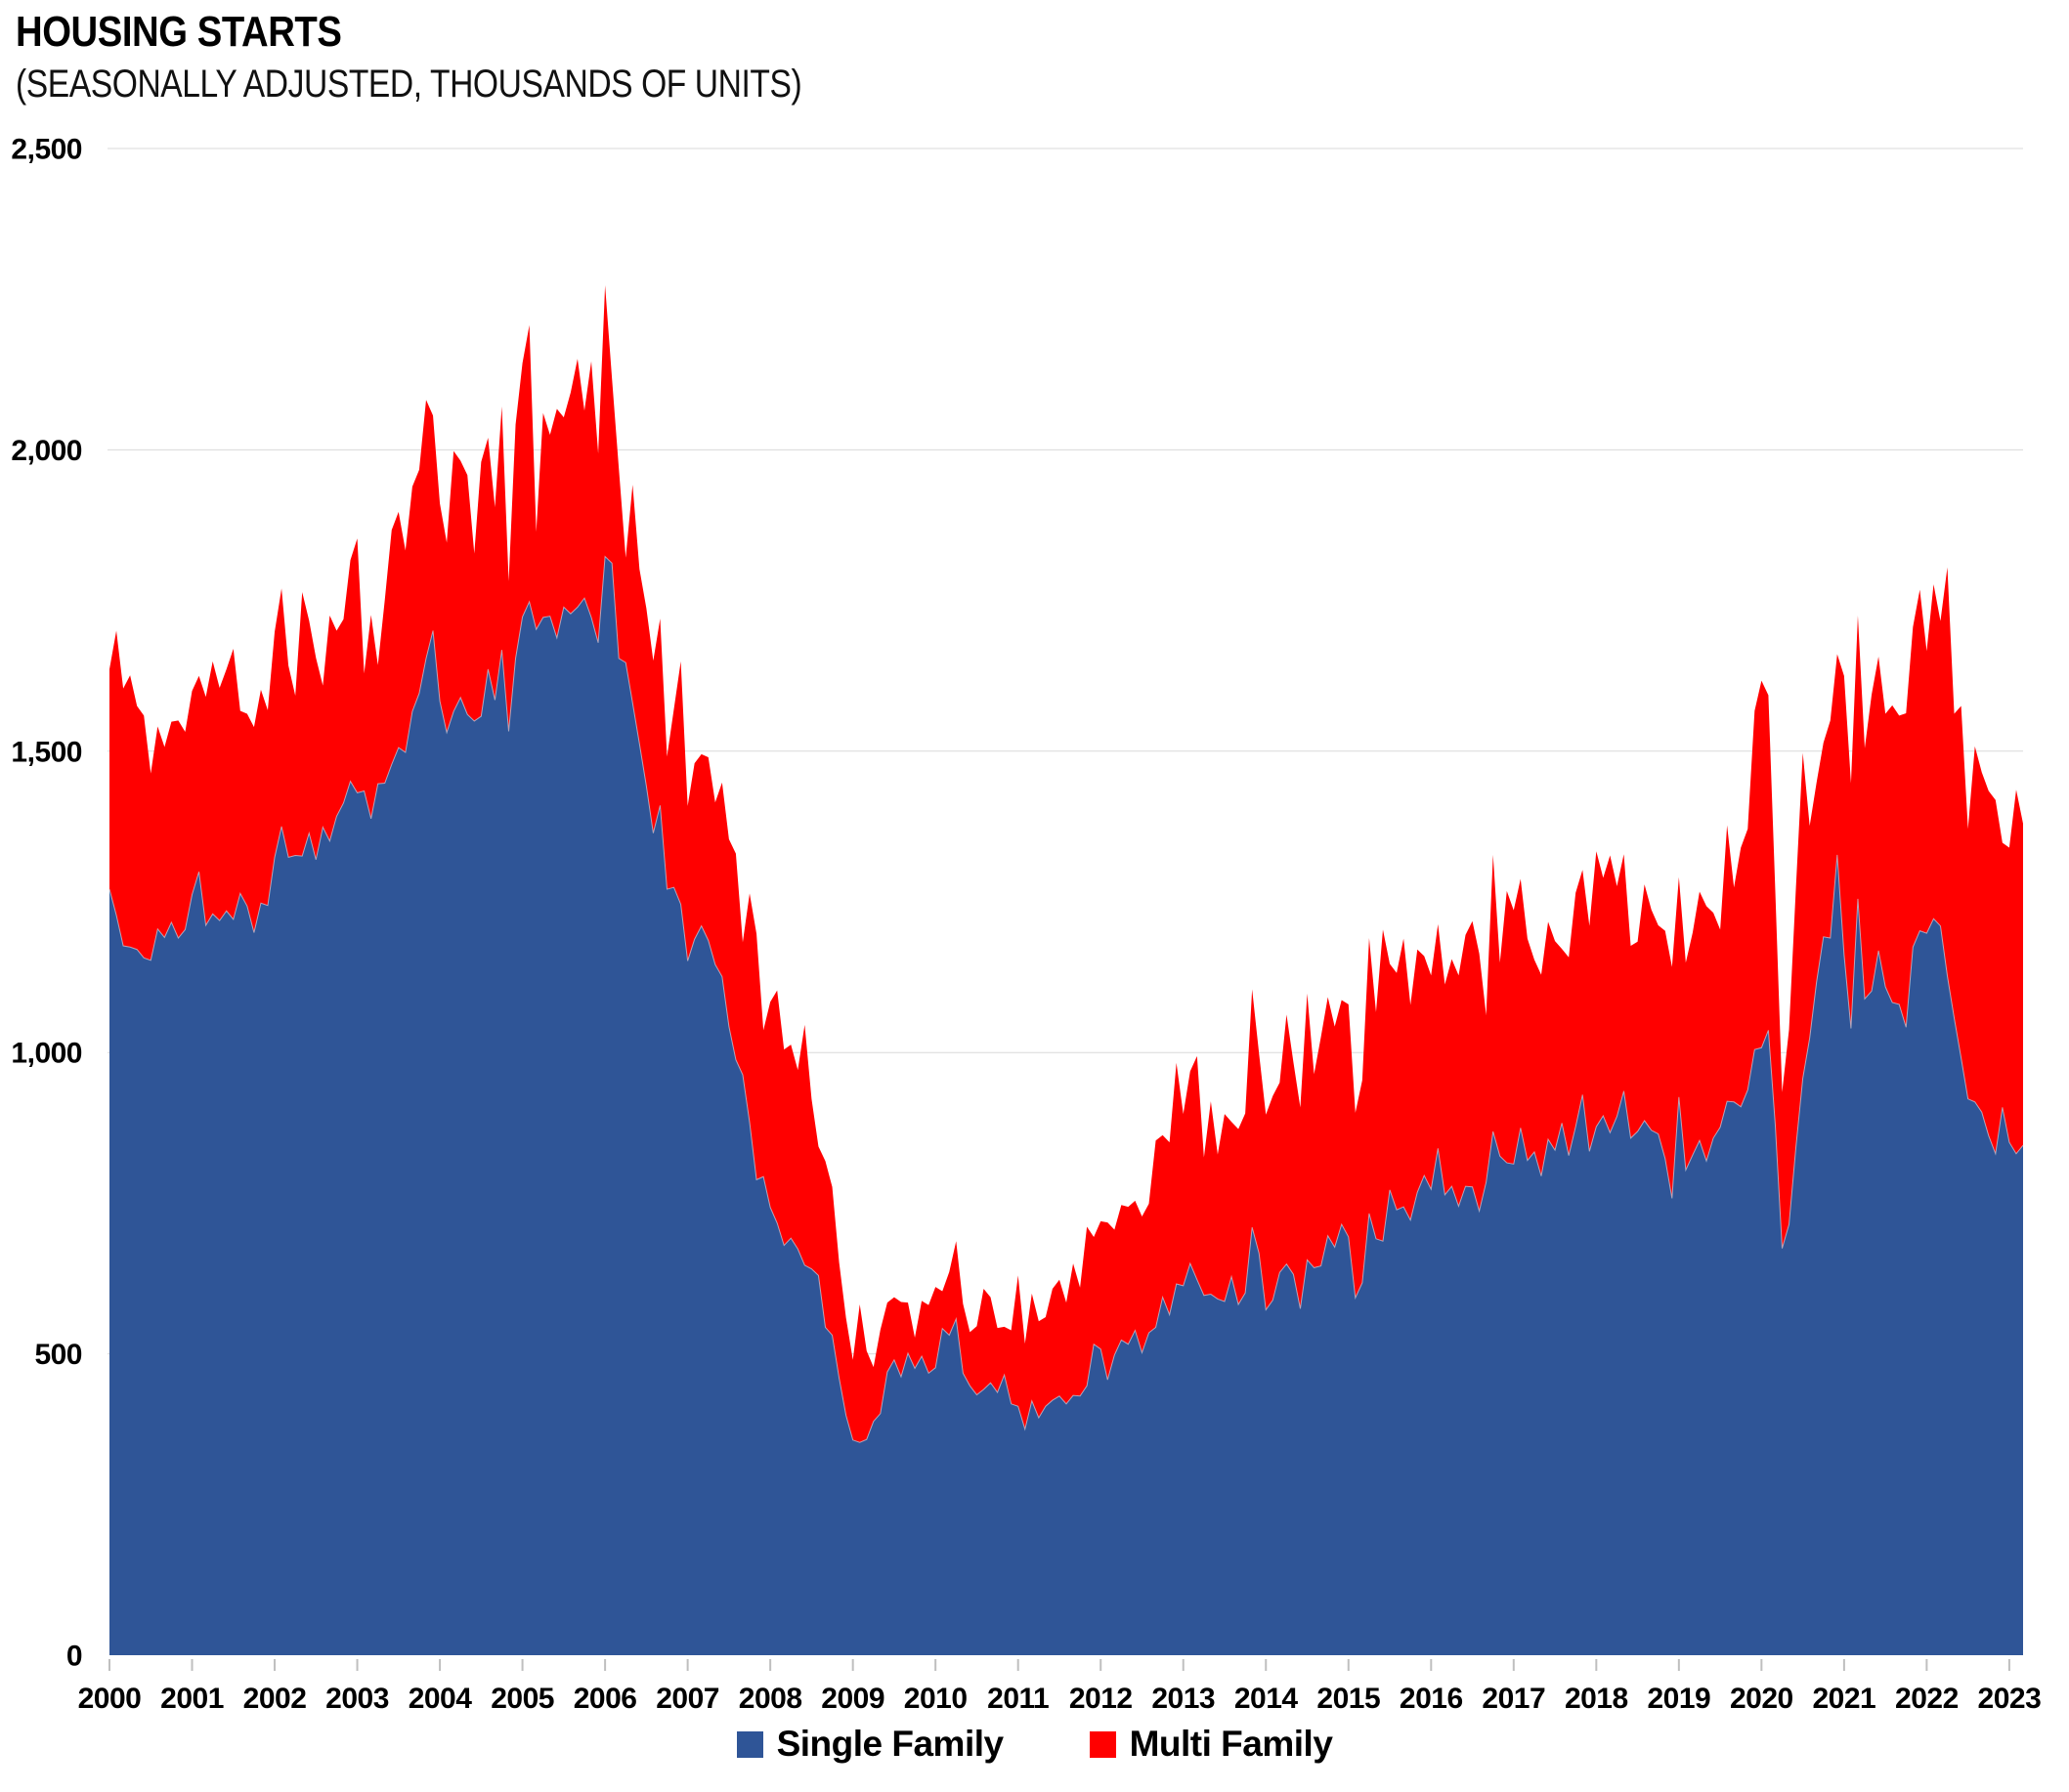 Image resolution: width=2069 pixels, height=1792 pixels. Describe the element at coordinates (192, 1699) in the screenshot. I see `svg-text: 2001` at that location.